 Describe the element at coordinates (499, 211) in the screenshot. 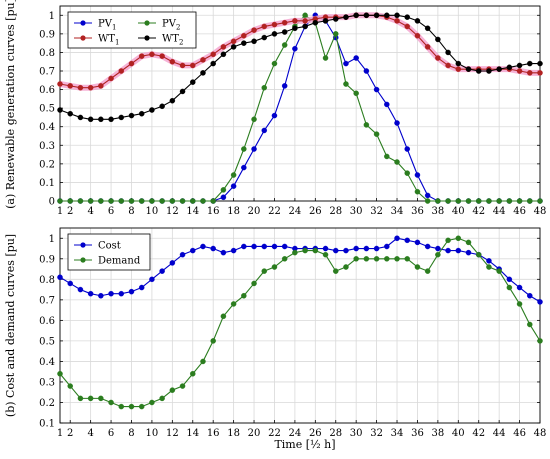

I see `x-tick-label: 44` at that location.